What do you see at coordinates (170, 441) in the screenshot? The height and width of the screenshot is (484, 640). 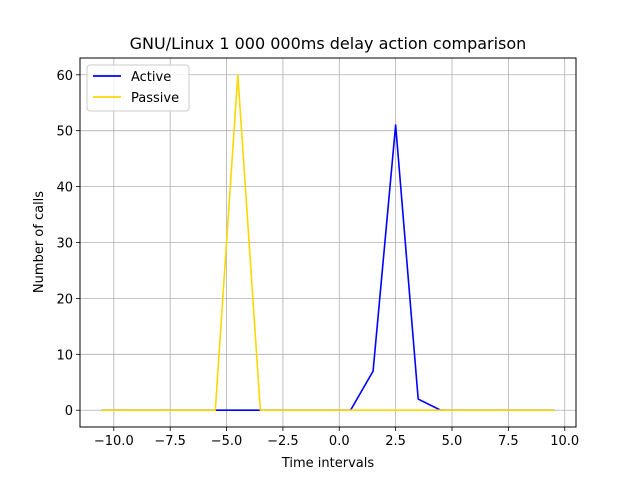 I see `x-tick-label: −7.5` at bounding box center [170, 441].